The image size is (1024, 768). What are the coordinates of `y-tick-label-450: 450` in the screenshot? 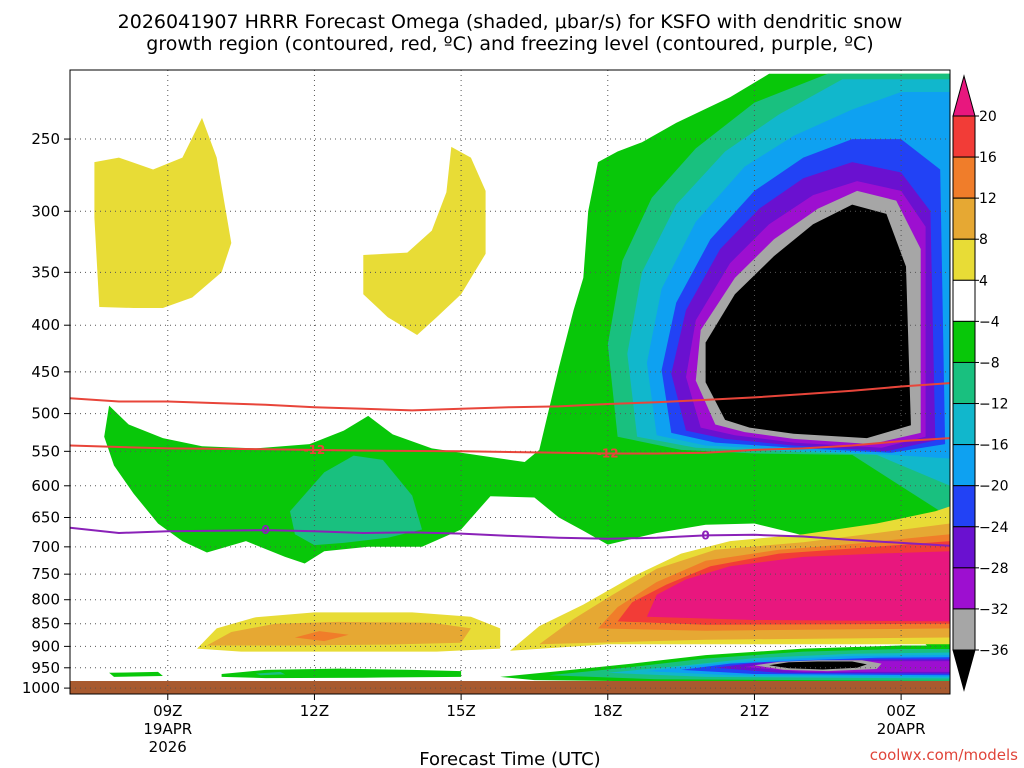 It's located at (45, 372).